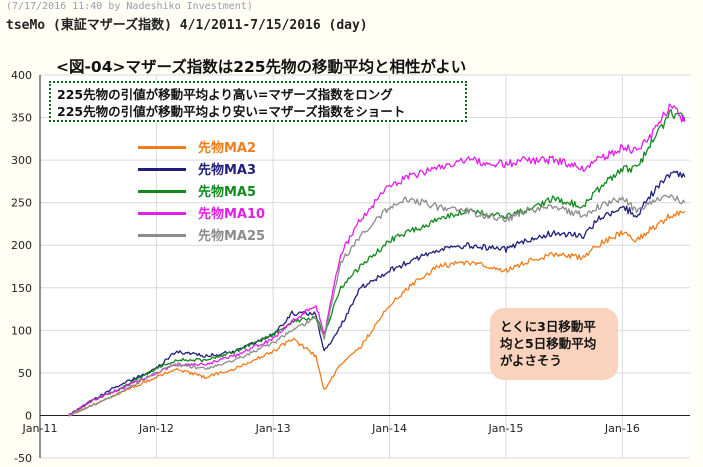 Image resolution: width=703 pixels, height=467 pixels. I want to click on callout-line-3: がよさそう, so click(531, 360).